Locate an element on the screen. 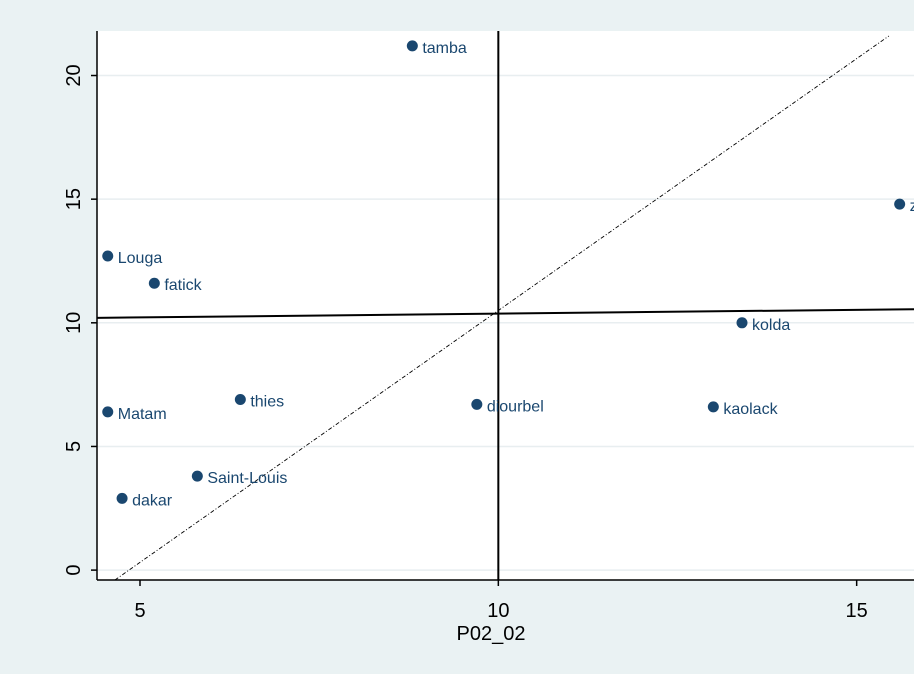  point-label: thies is located at coordinates (267, 401).